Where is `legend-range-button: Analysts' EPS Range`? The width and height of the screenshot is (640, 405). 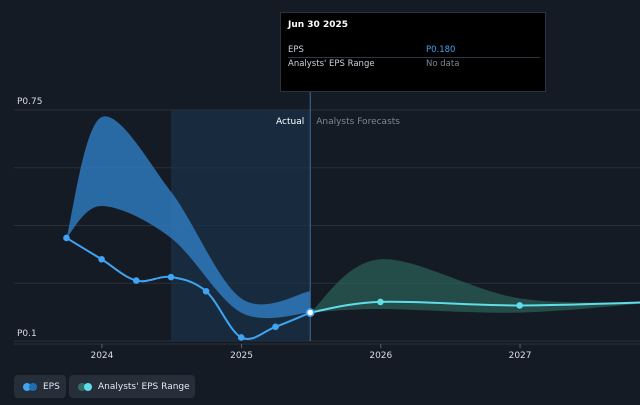 legend-range-button: Analysts' EPS Range is located at coordinates (132, 386).